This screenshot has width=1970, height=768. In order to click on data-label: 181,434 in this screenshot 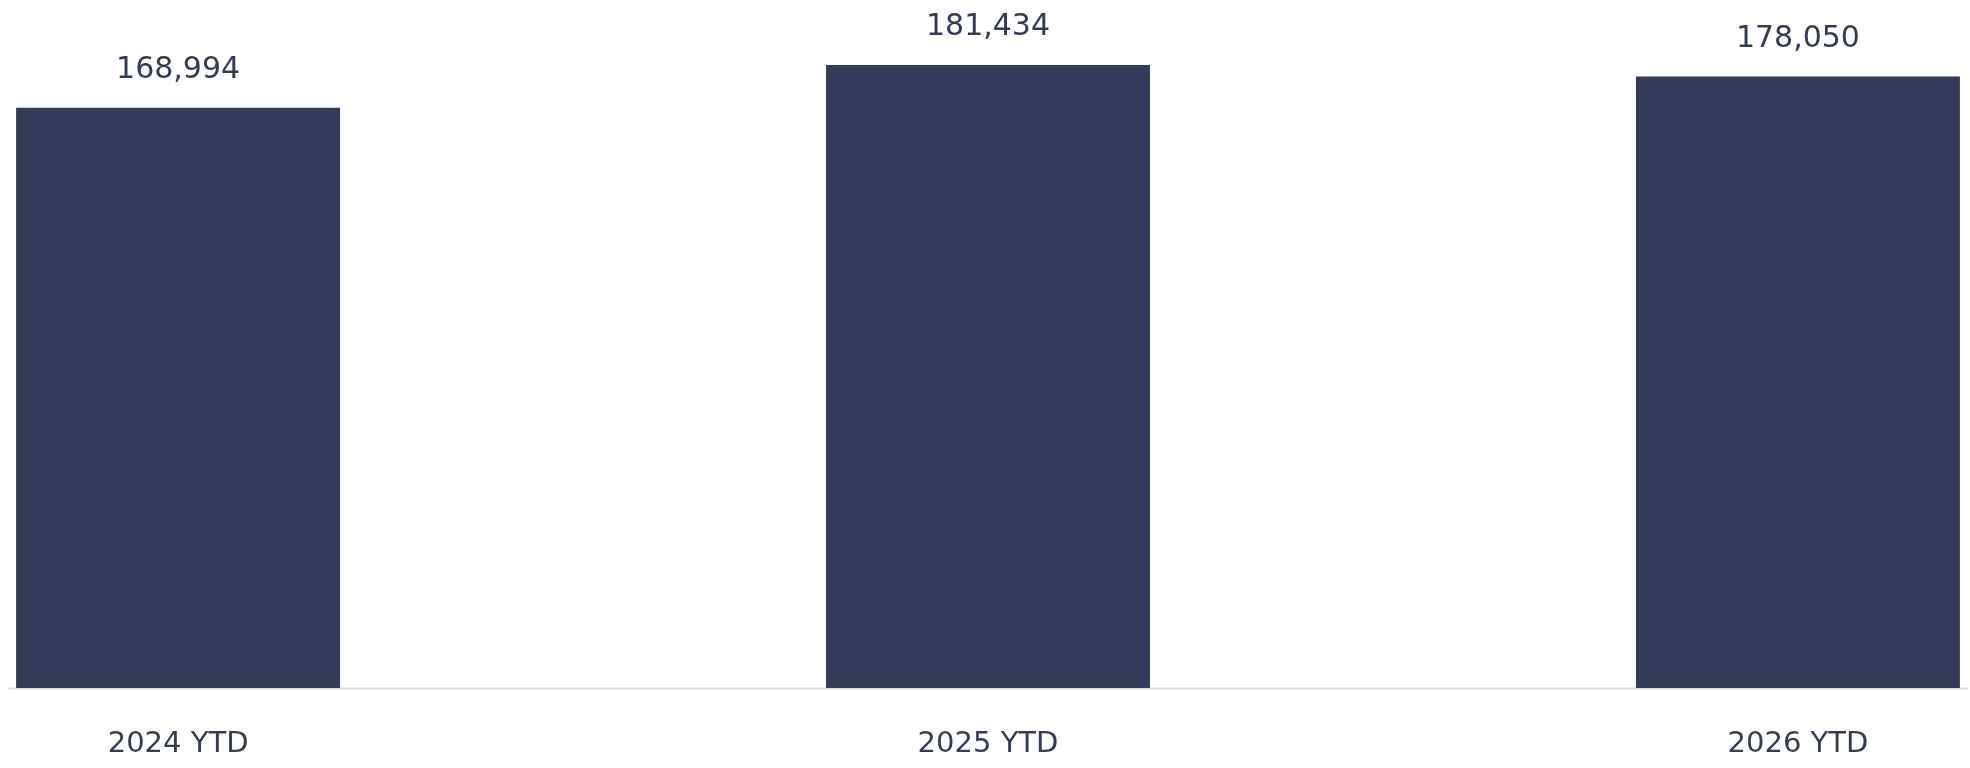, I will do `click(988, 24)`.